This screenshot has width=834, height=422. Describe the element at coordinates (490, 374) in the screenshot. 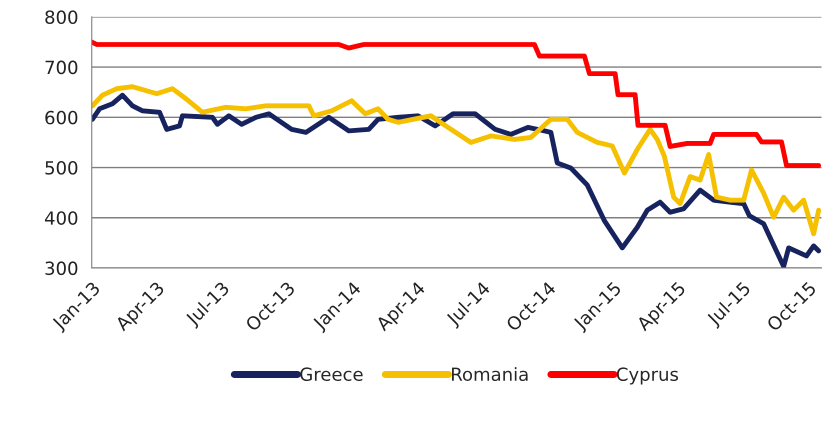

I see `legend-label: Romania` at that location.